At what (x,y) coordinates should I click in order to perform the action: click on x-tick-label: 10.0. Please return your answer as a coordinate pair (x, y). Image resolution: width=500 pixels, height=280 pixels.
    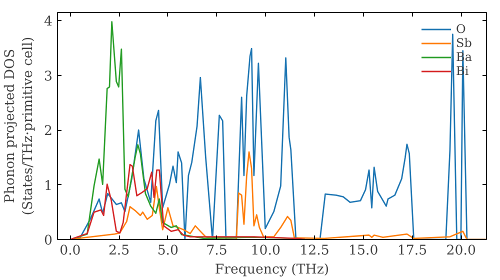
    Looking at the image, I should click on (265, 251).